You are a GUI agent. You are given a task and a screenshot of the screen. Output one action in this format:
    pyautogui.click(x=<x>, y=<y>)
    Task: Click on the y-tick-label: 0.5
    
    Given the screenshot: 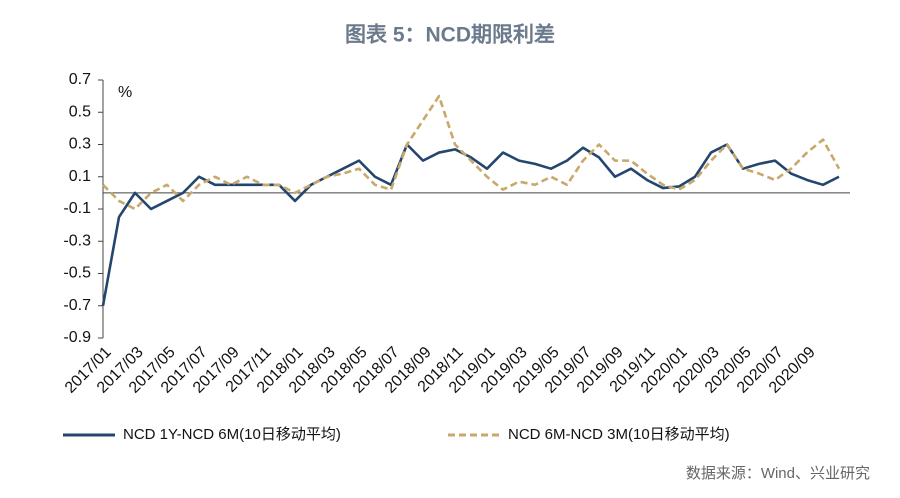 What is the action you would take?
    pyautogui.click(x=80, y=111)
    